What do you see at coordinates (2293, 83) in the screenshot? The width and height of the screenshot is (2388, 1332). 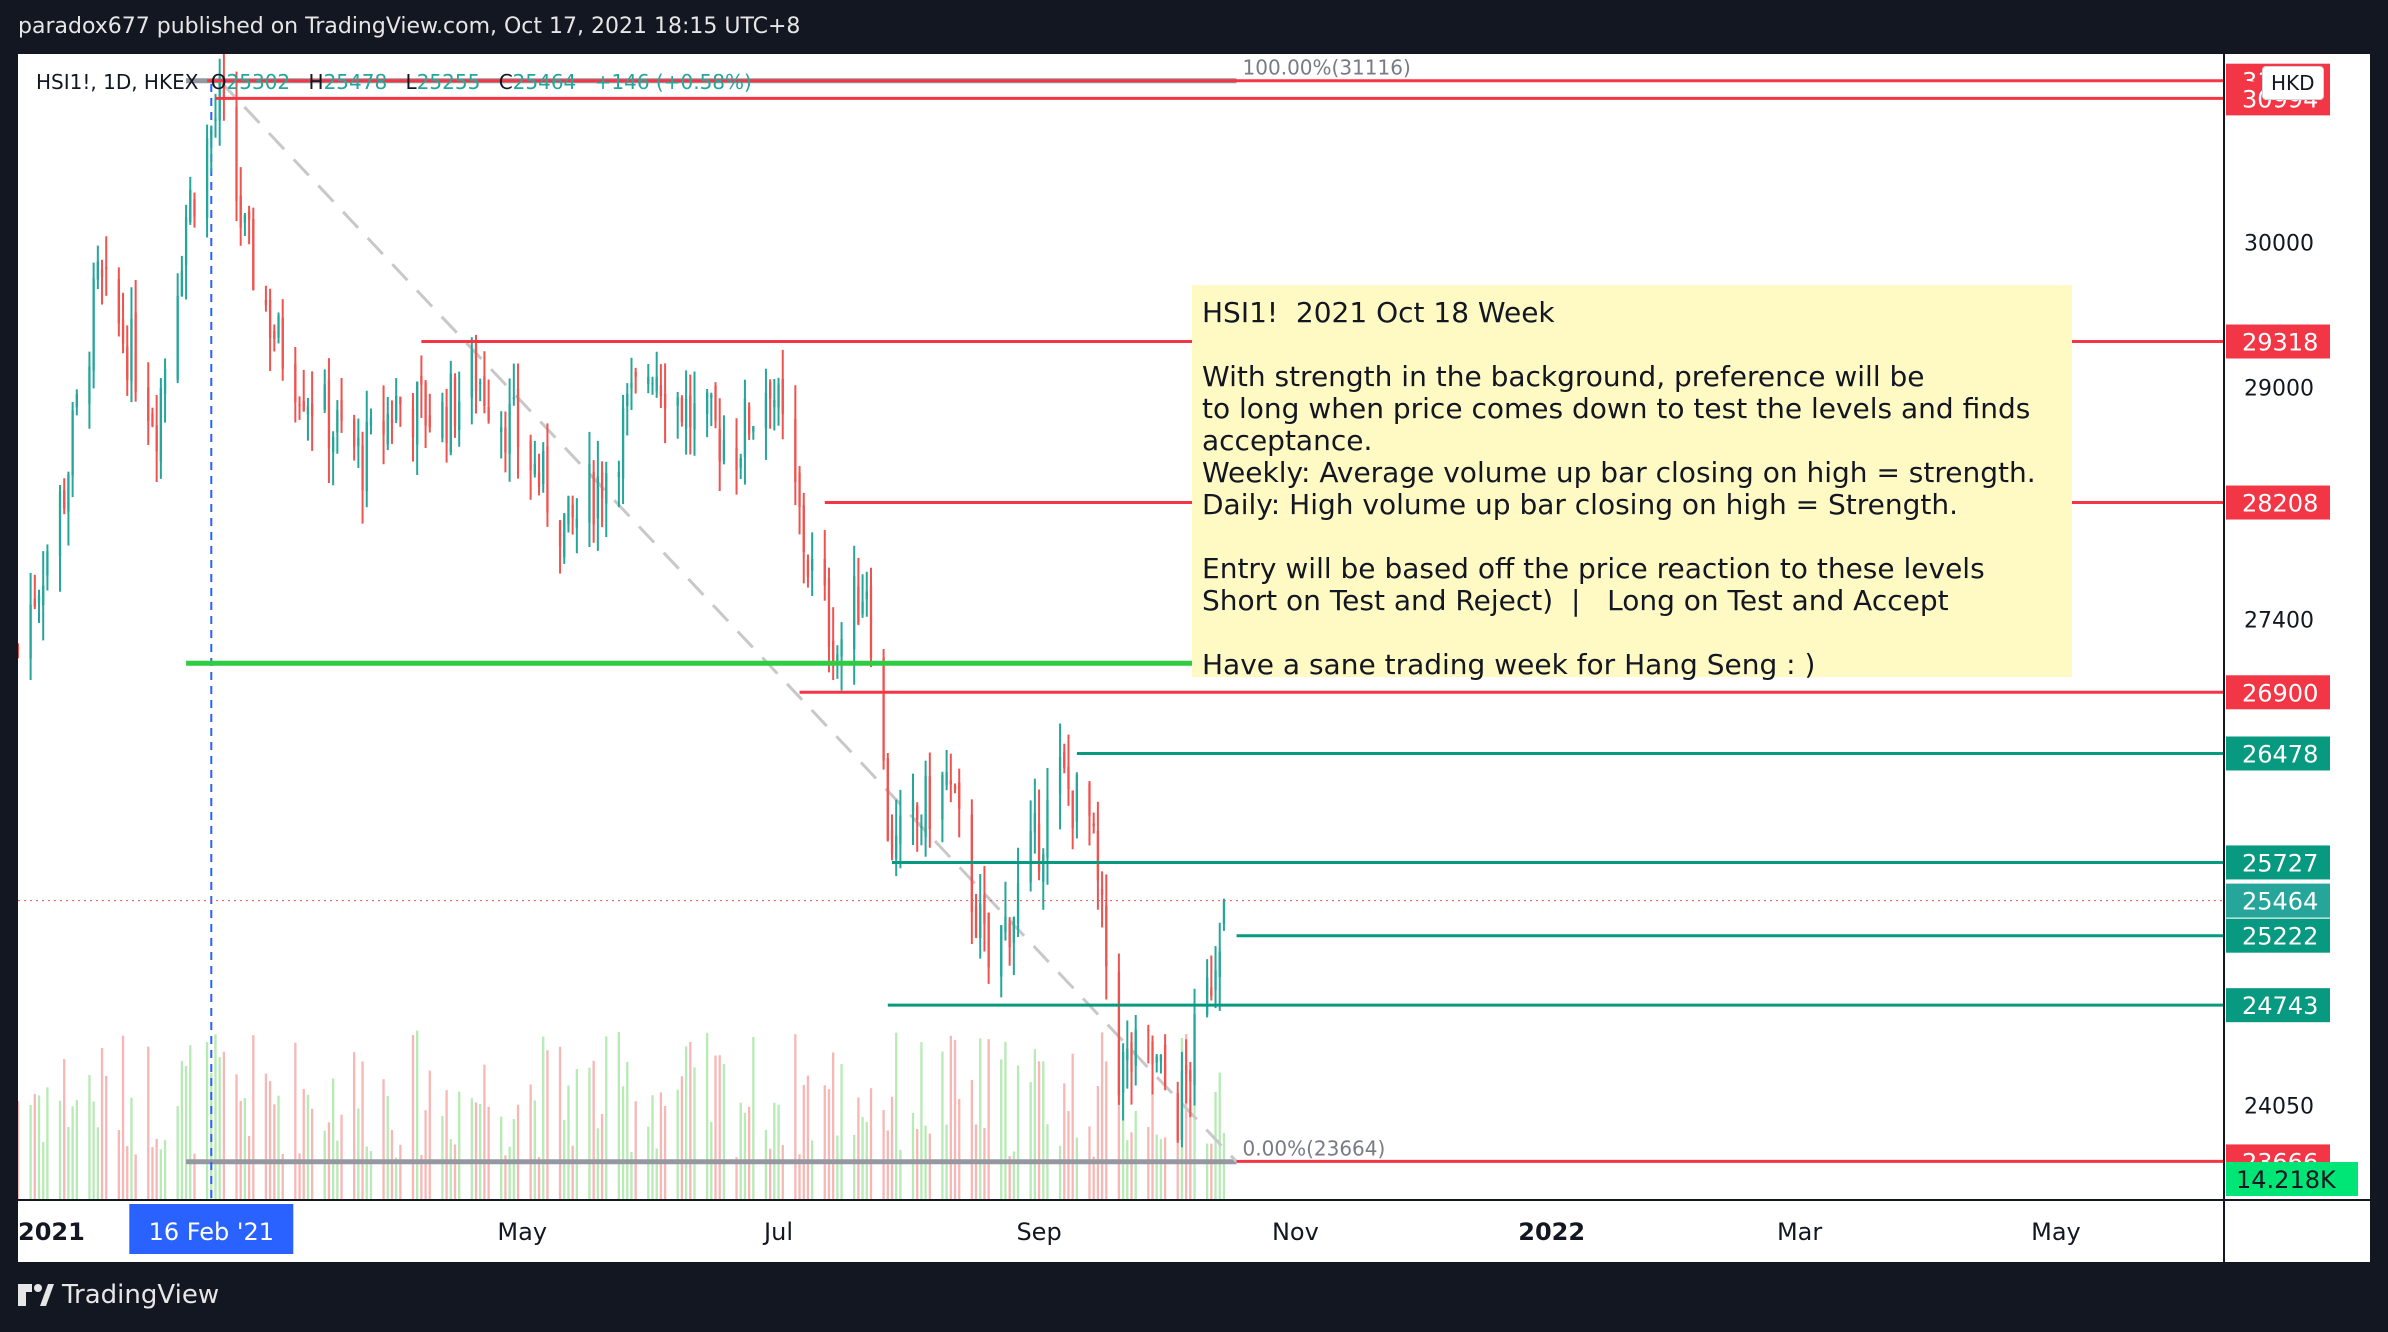 I see `currency-button: HKD` at bounding box center [2293, 83].